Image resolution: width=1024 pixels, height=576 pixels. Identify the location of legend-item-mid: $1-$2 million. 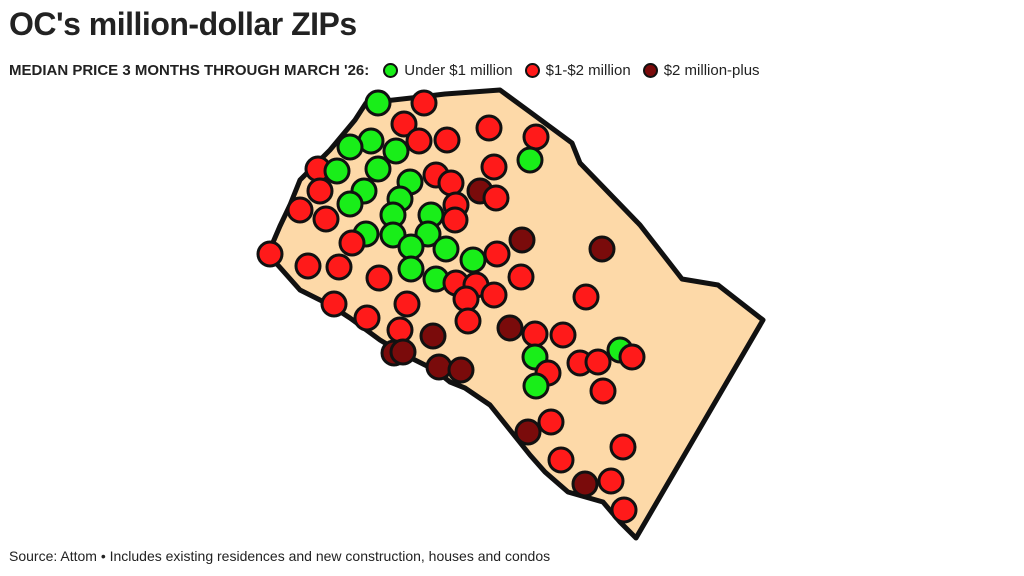
(577, 70).